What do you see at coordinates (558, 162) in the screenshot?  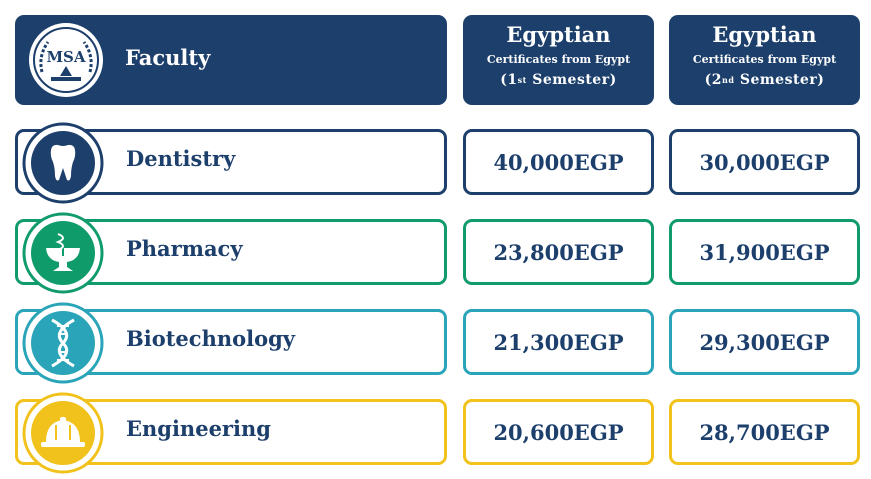 I see `fee-semester-1: 40,000EGP` at bounding box center [558, 162].